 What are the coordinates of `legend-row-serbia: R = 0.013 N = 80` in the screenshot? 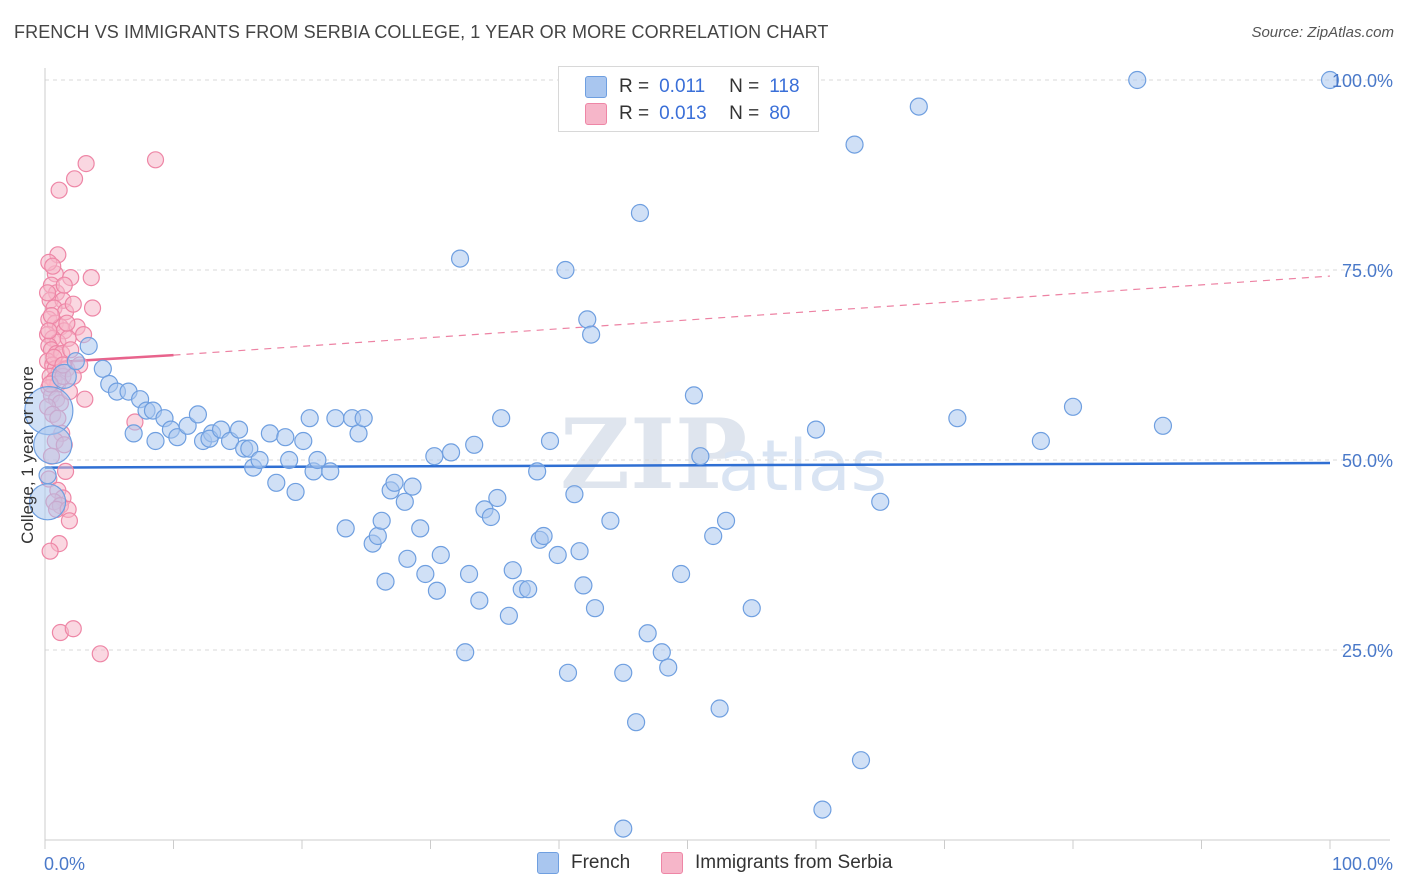 It's located at (687, 114).